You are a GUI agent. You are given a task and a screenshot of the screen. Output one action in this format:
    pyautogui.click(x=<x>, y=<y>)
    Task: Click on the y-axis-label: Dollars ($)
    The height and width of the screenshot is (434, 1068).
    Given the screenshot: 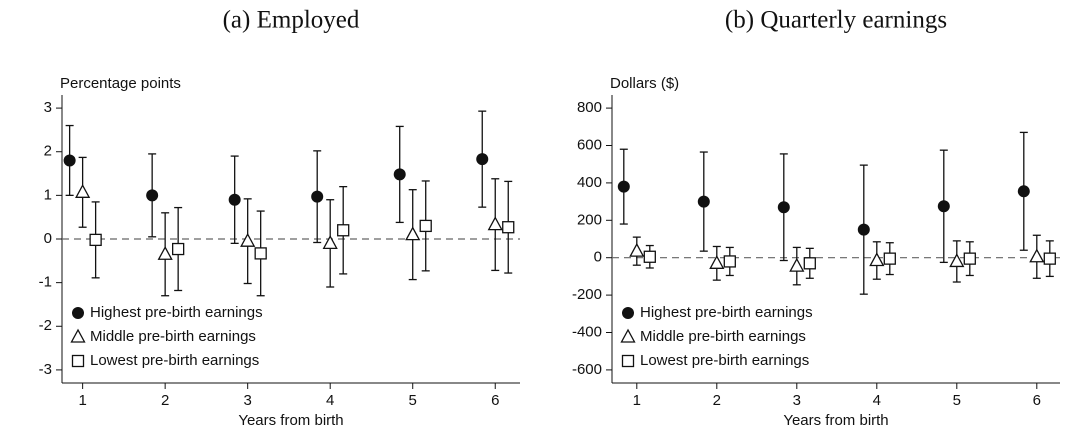 What is the action you would take?
    pyautogui.click(x=644, y=83)
    